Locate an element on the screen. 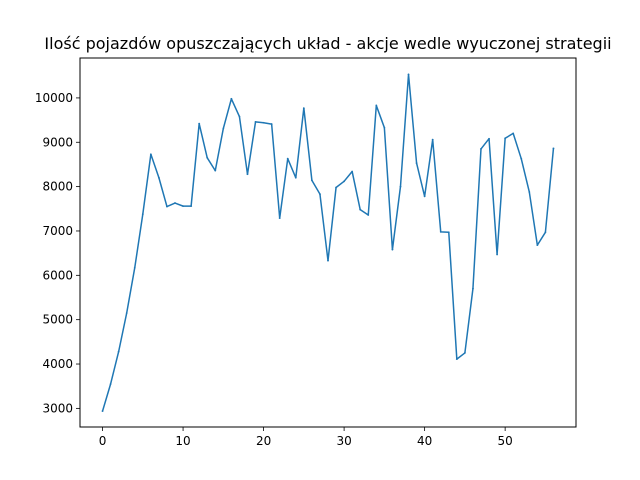 This screenshot has height=480, width=640. x-tick-label: 20 is located at coordinates (263, 441).